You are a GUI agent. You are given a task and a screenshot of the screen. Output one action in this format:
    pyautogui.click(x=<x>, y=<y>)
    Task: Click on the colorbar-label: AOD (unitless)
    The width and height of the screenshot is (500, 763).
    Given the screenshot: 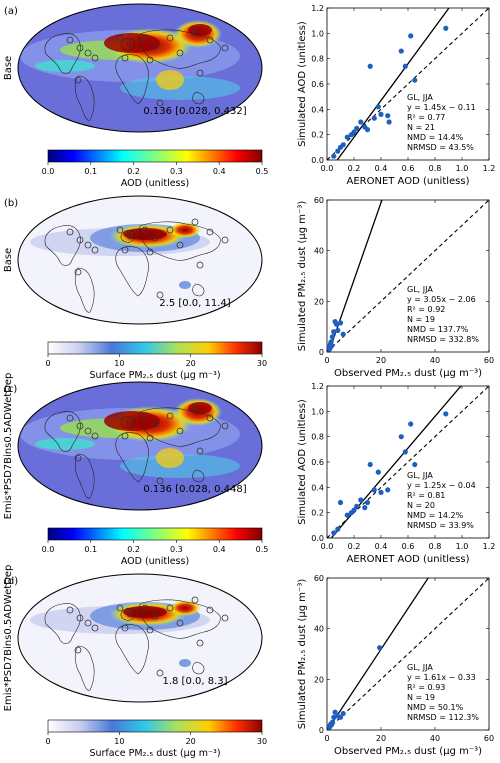 What is the action you would take?
    pyautogui.click(x=155, y=561)
    